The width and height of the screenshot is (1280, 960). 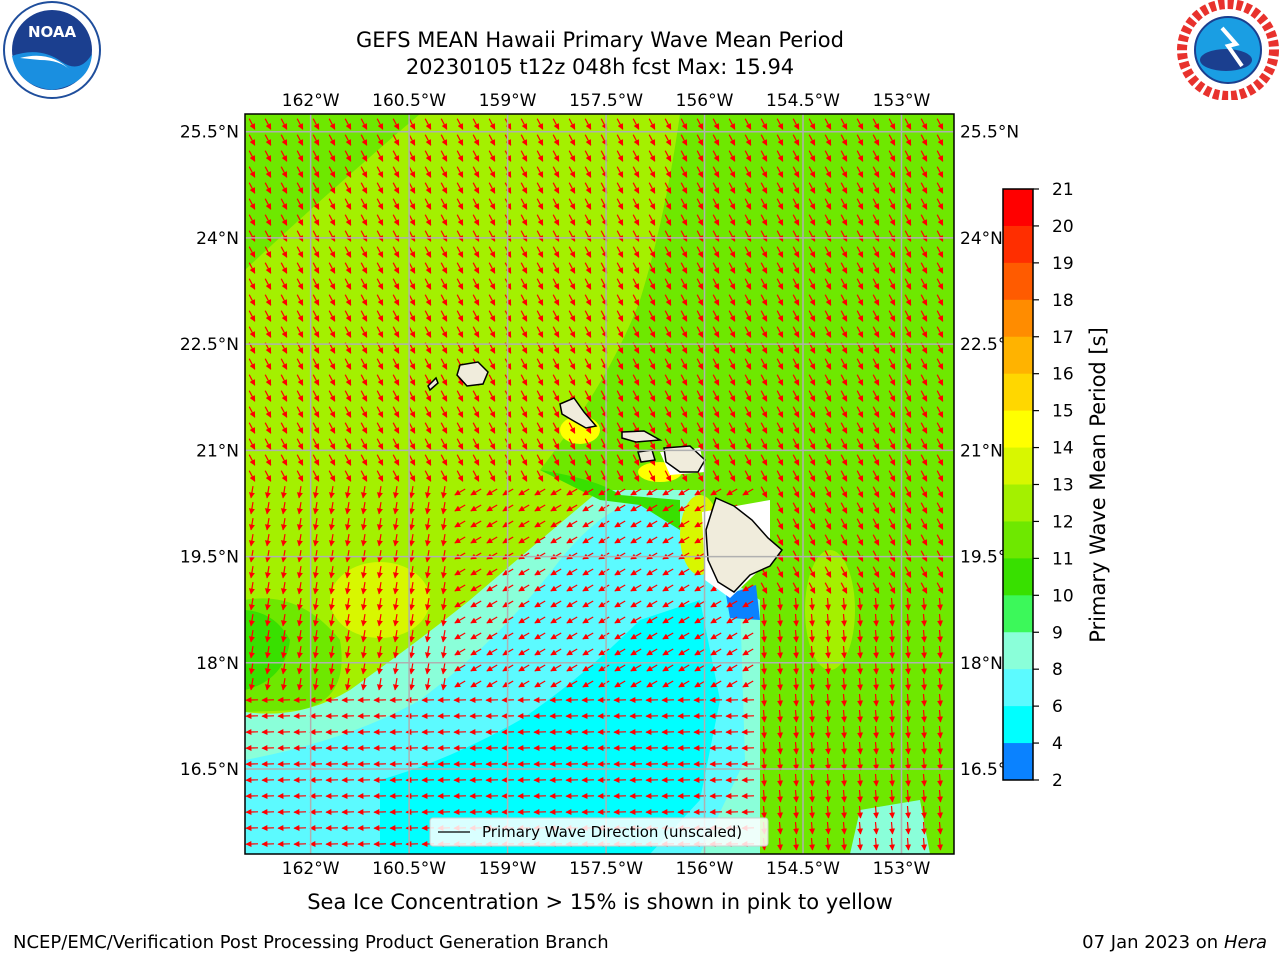 What do you see at coordinates (1063, 449) in the screenshot?
I see `colorbar-tick-label: 14` at bounding box center [1063, 449].